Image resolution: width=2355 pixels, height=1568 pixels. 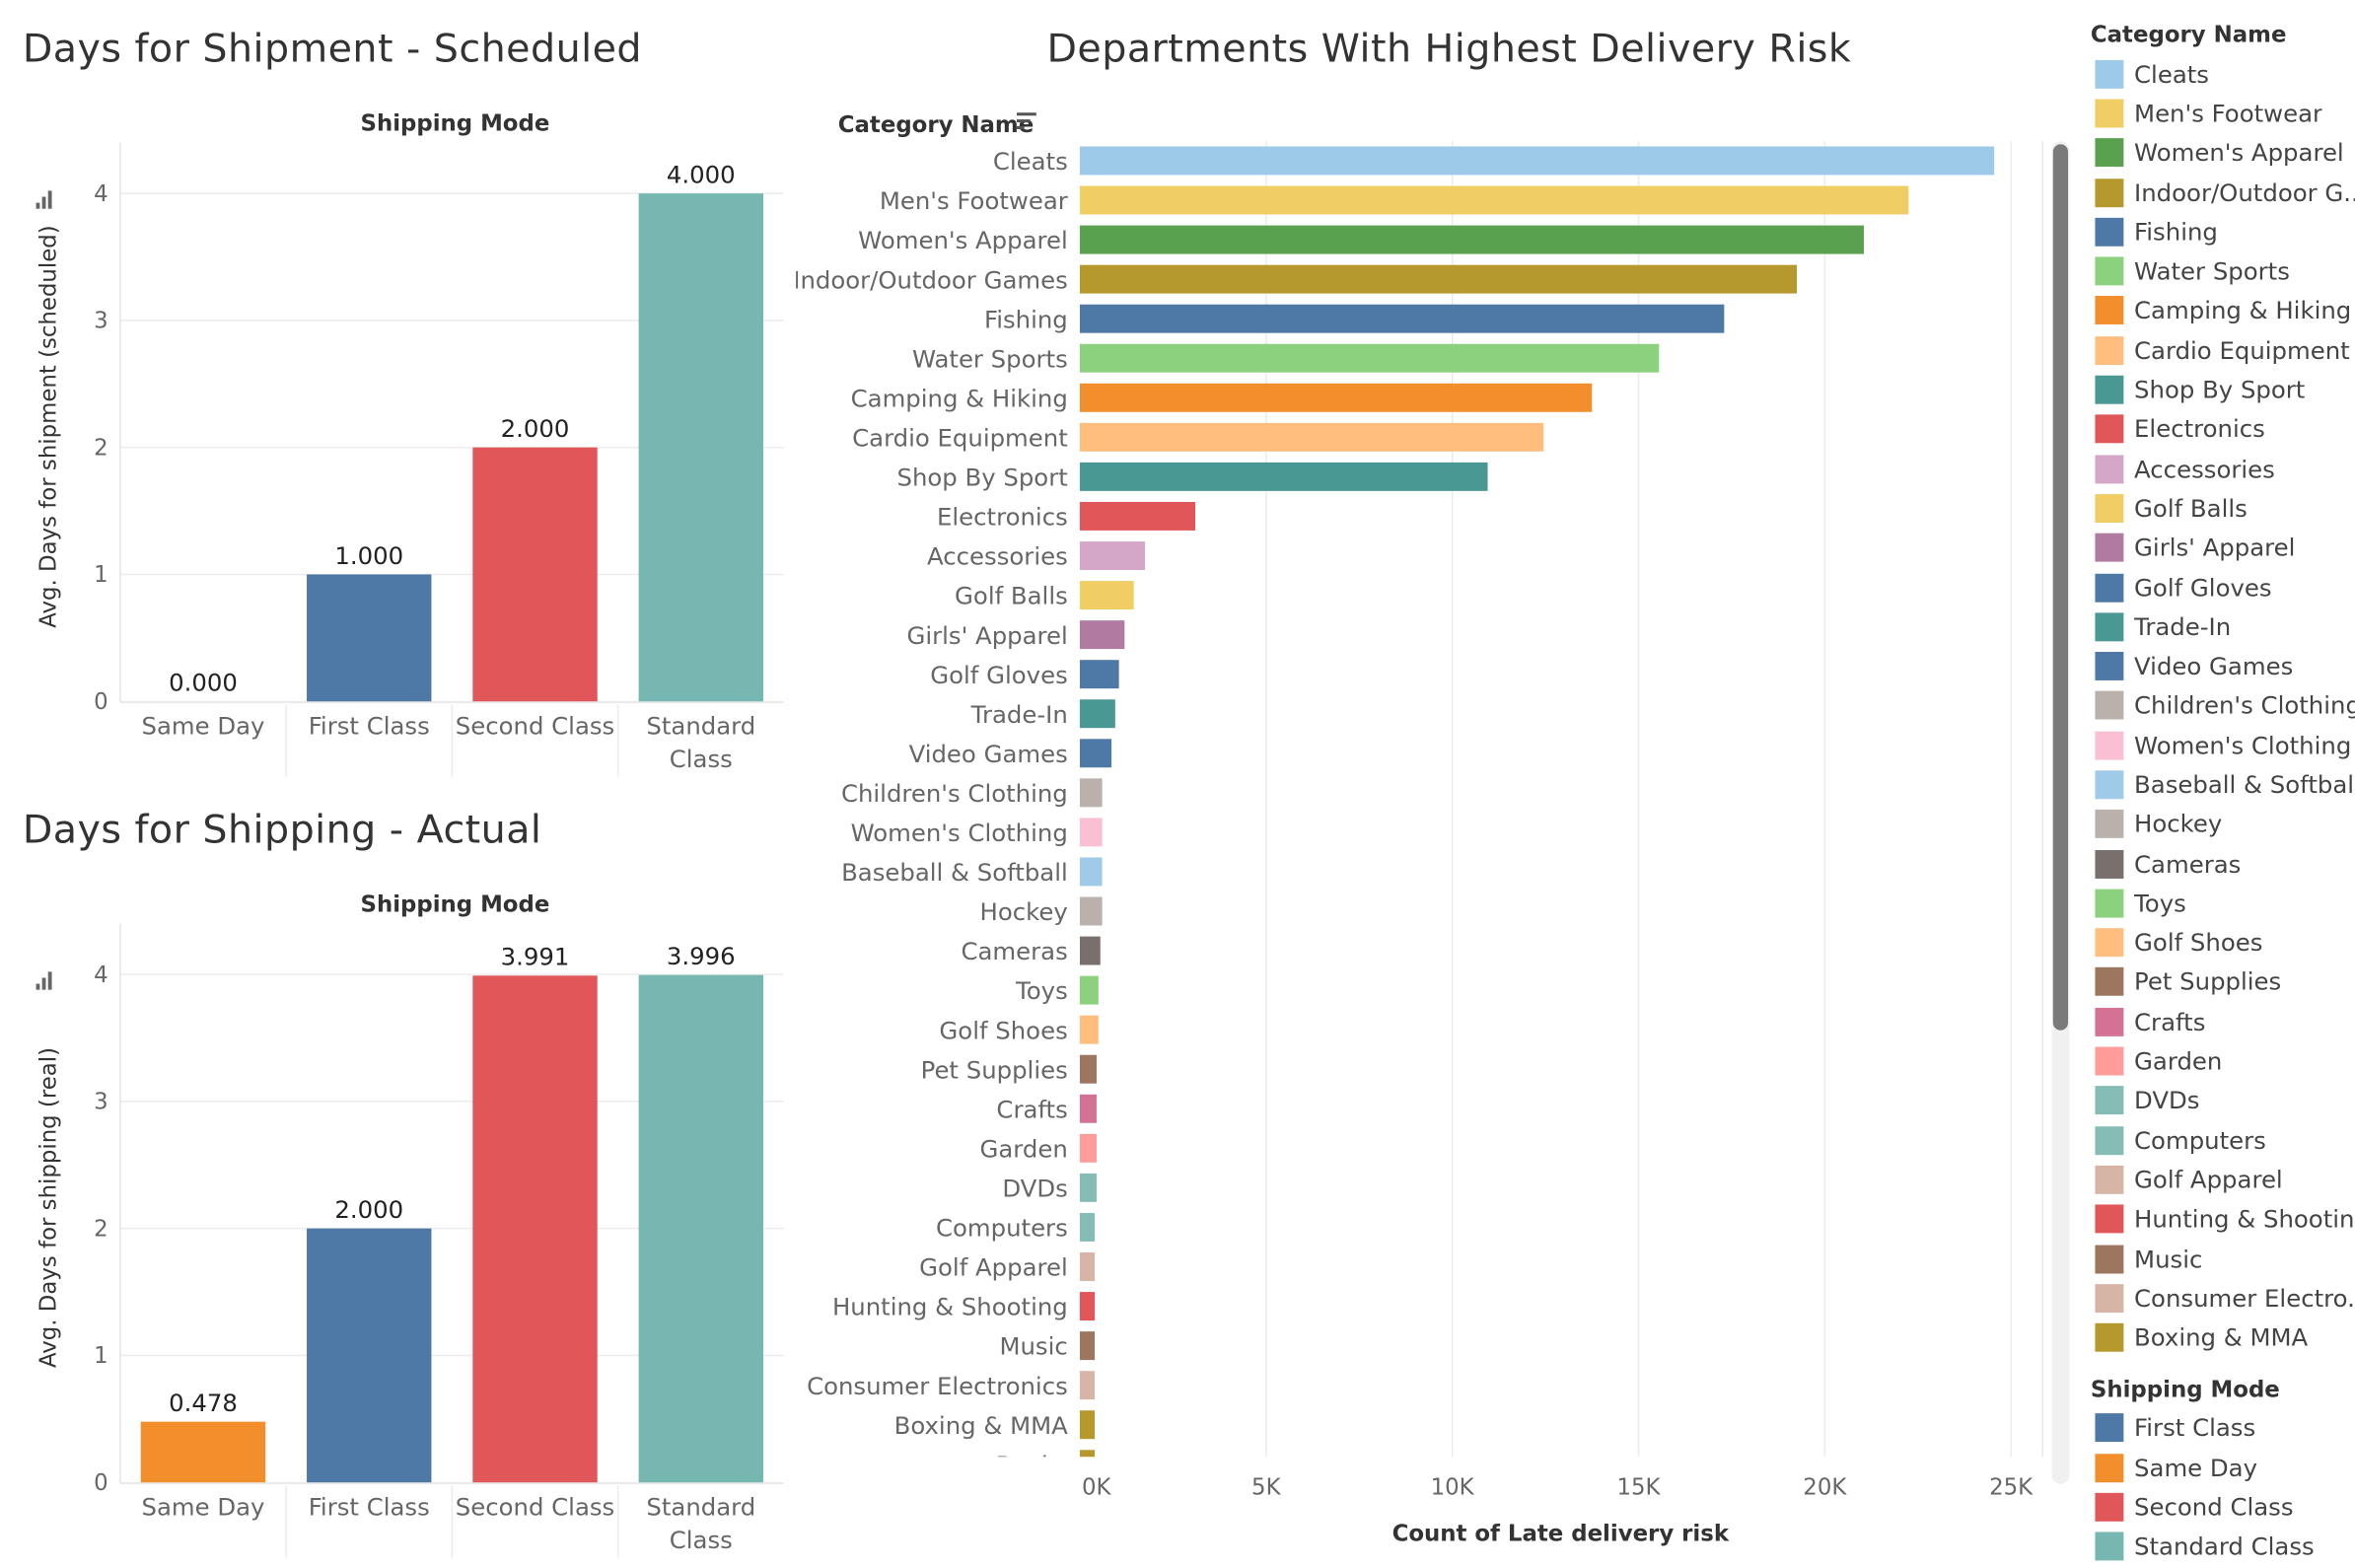 I want to click on legend-item-video-games: Video Games, so click(x=2223, y=666).